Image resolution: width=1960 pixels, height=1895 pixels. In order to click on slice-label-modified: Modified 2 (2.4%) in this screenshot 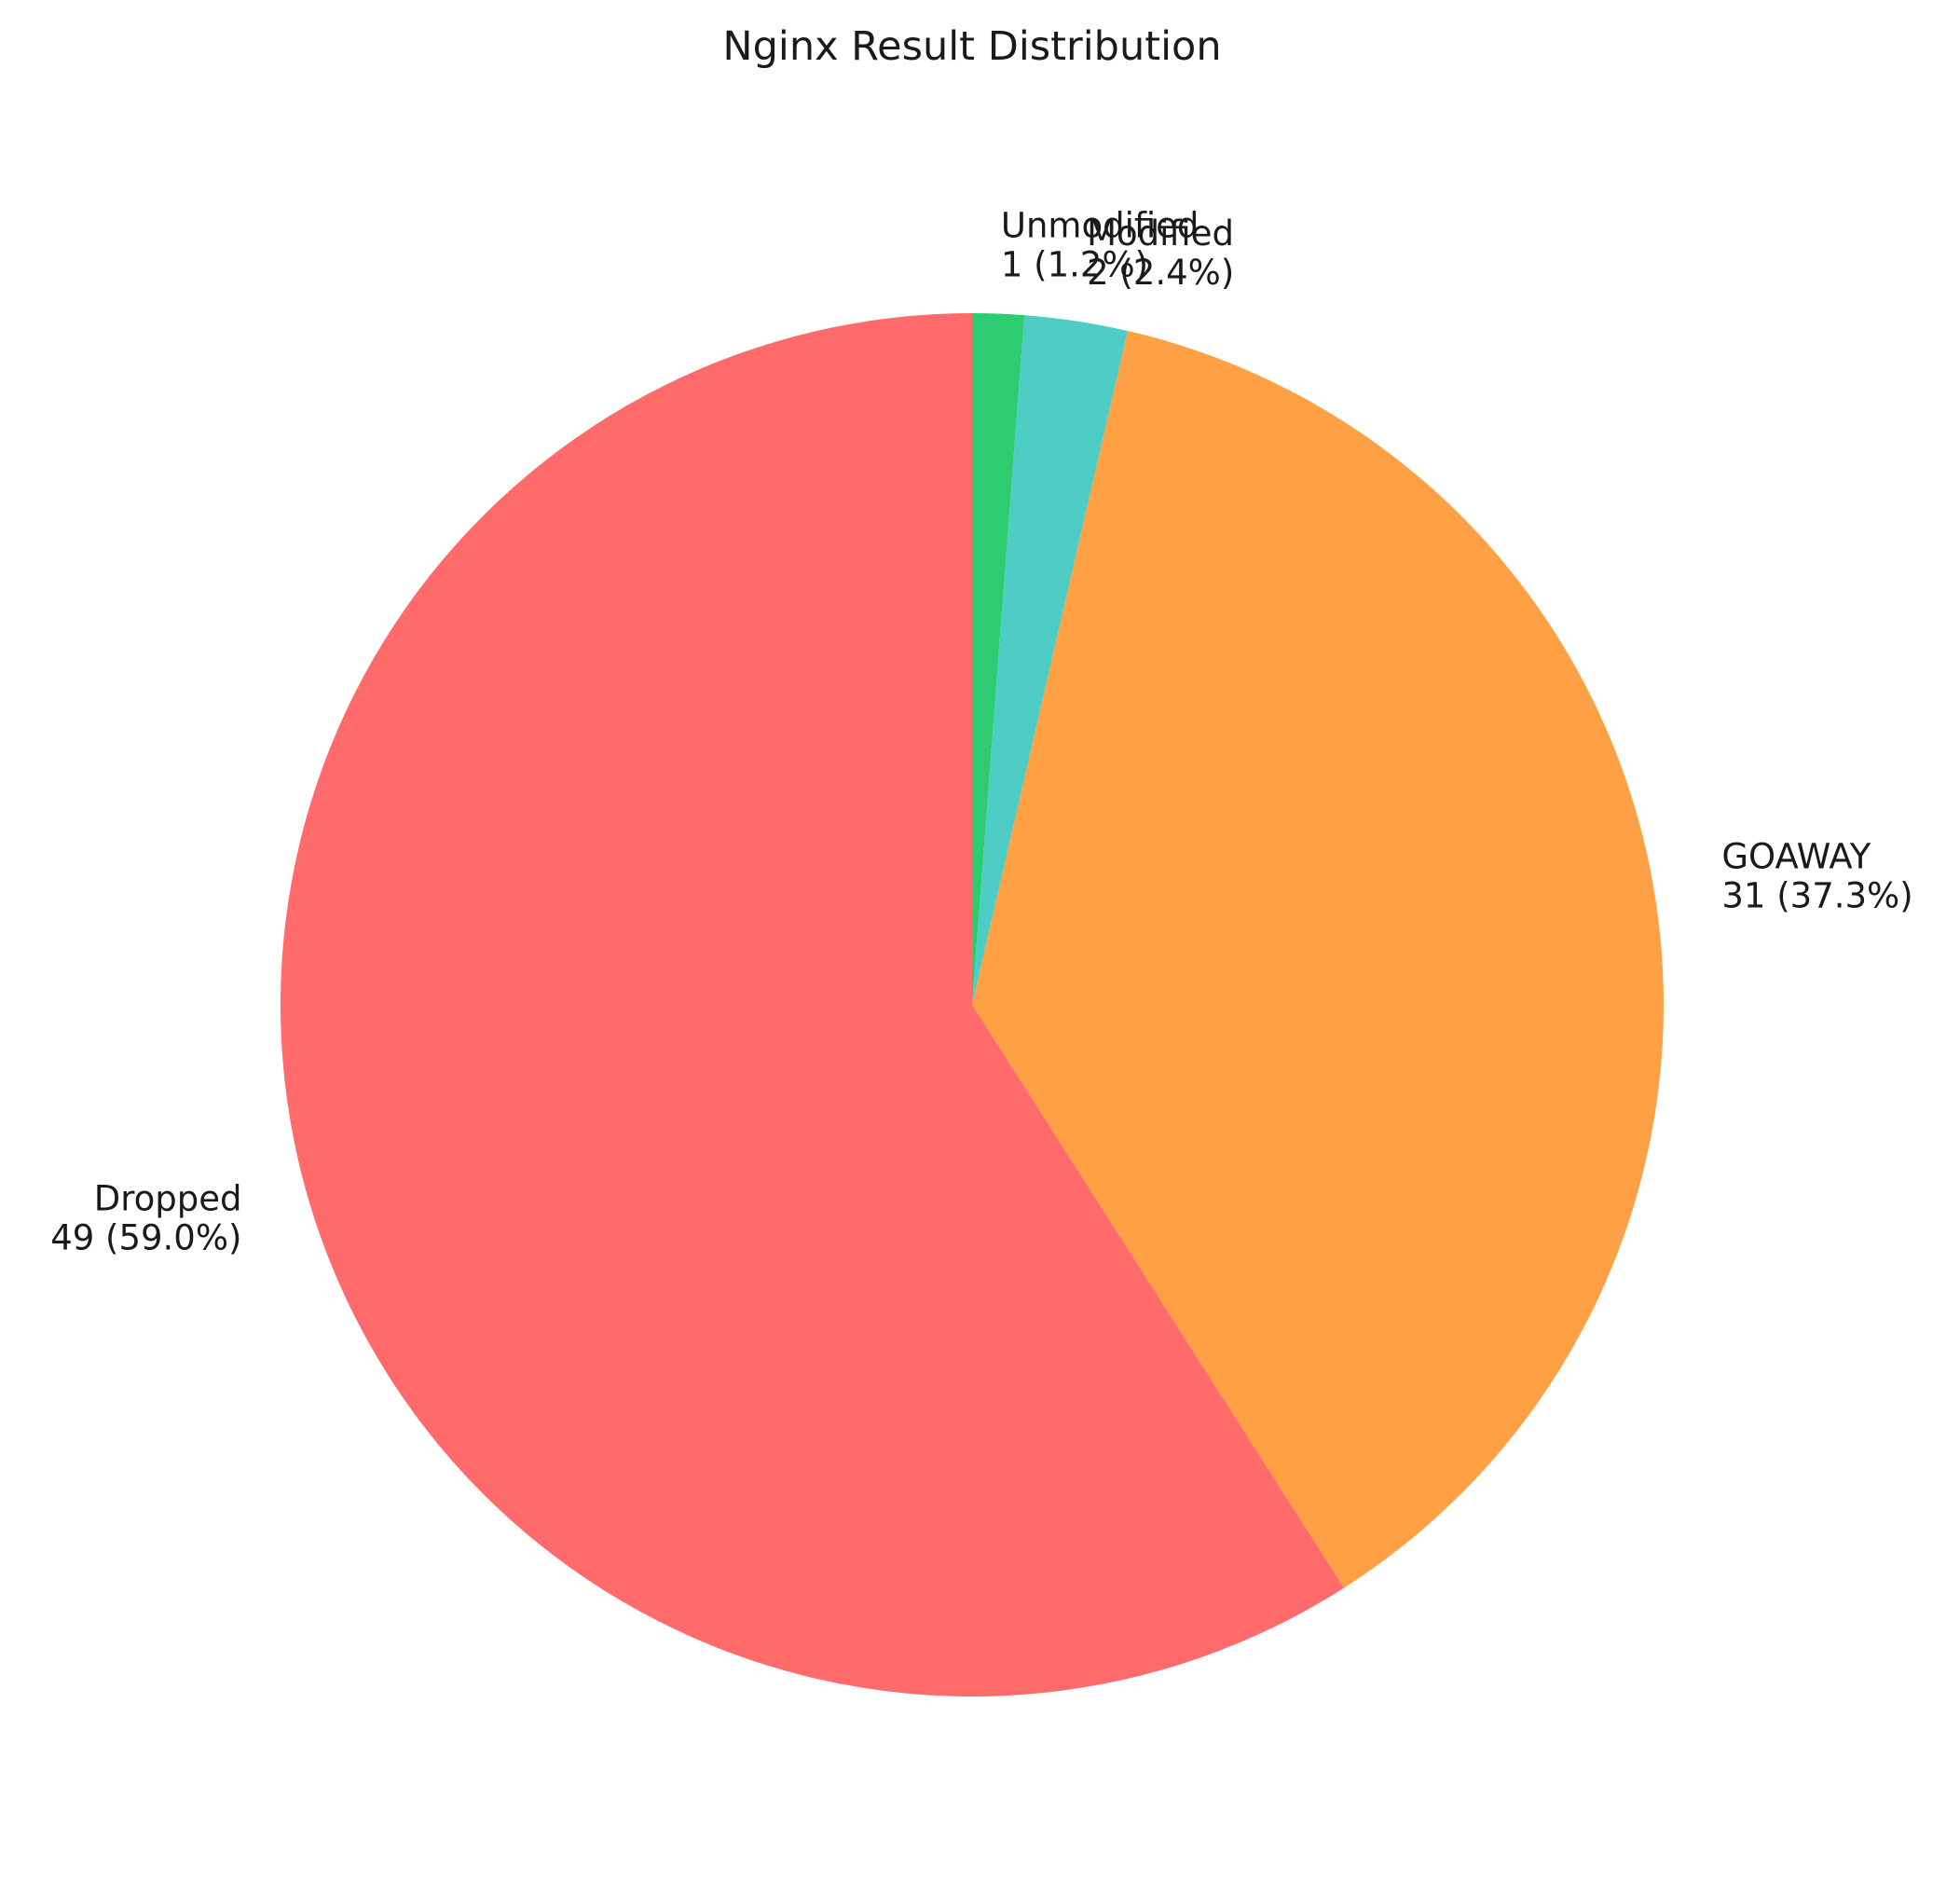, I will do `click(1160, 253)`.